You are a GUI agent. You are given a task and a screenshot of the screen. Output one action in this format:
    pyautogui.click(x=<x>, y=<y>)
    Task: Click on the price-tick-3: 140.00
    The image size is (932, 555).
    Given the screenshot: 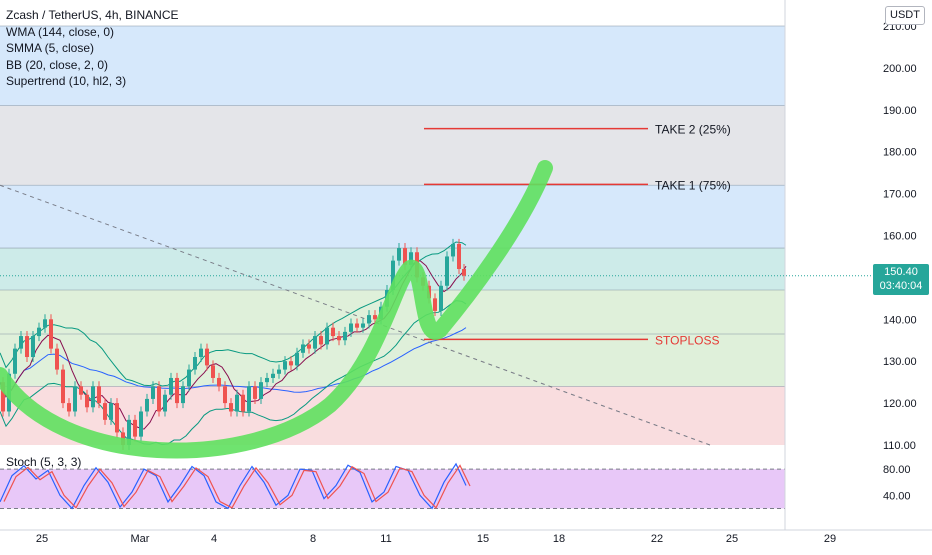 What is the action you would take?
    pyautogui.click(x=900, y=320)
    